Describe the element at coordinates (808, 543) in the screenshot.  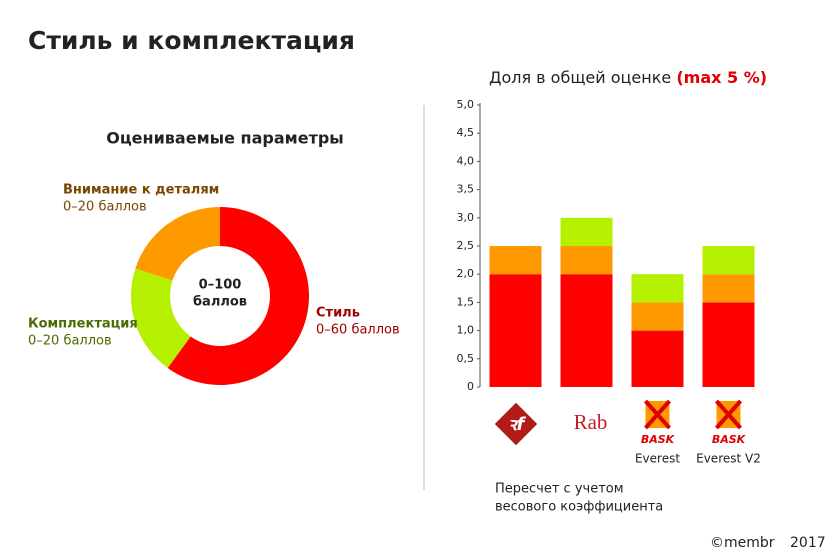
I see `footer-year: 2017` at that location.